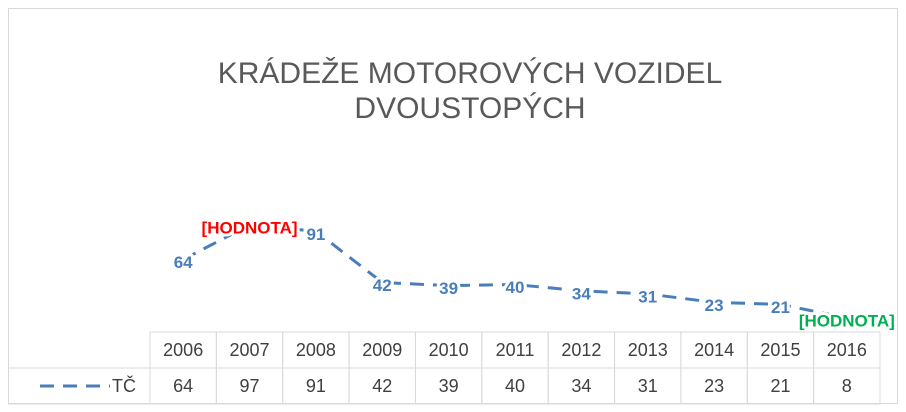 This screenshot has width=906, height=412. Describe the element at coordinates (316, 386) in the screenshot. I see `table-value: 91` at that location.